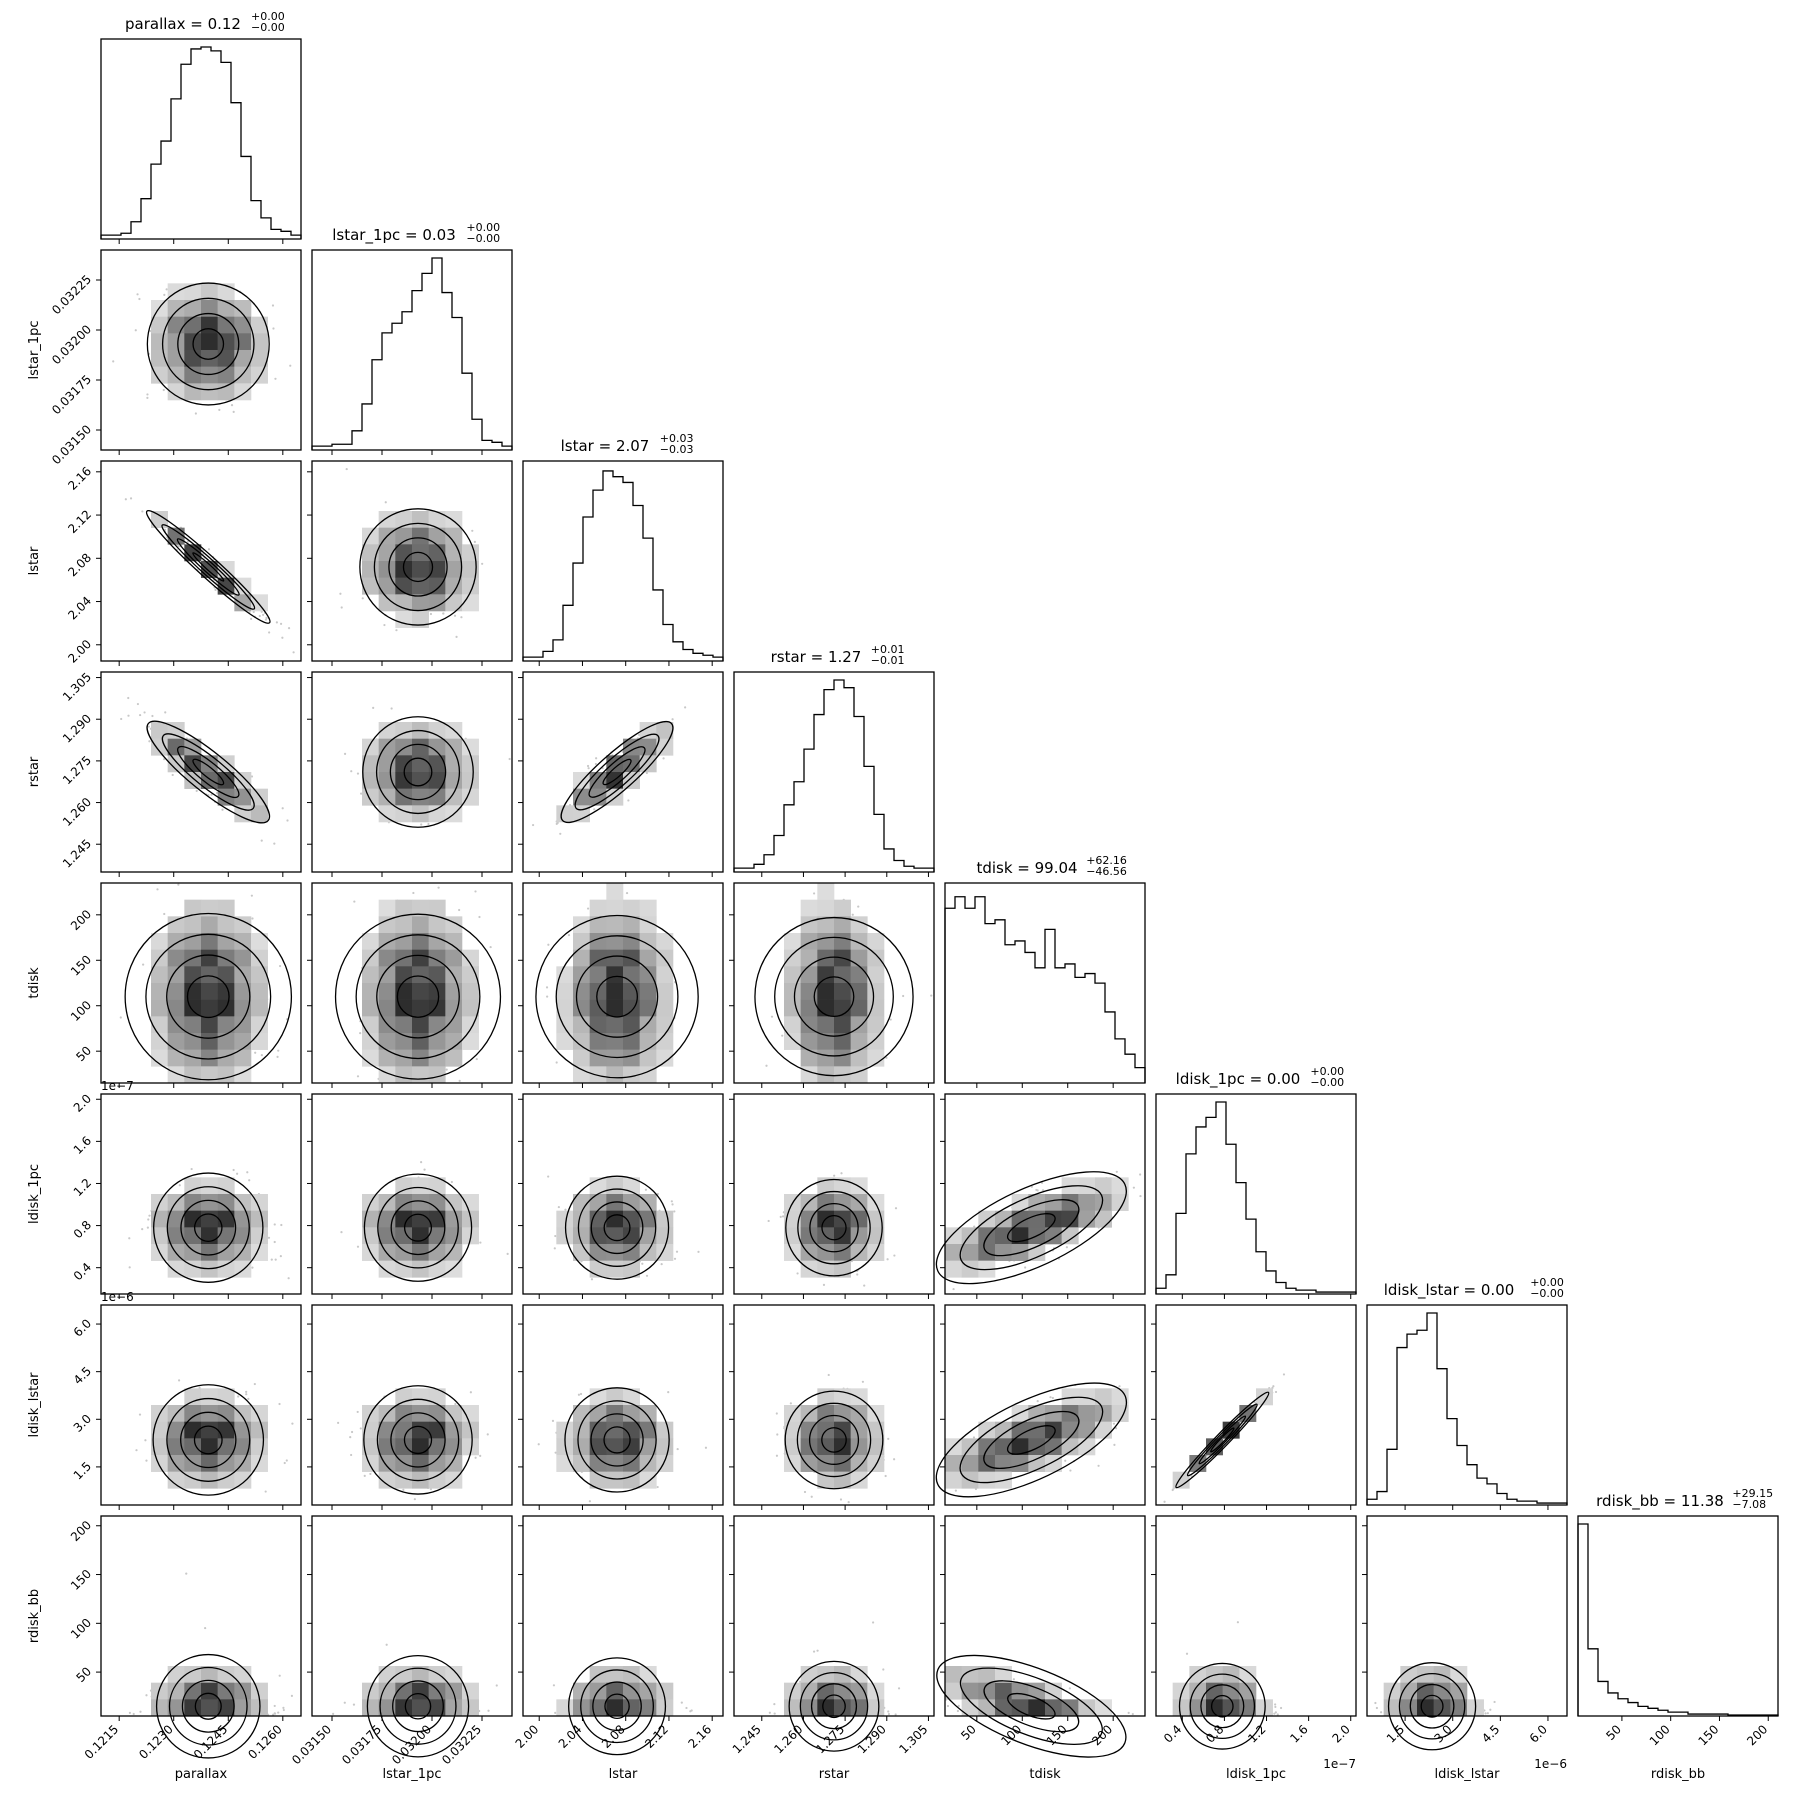 Image resolution: width=1809 pixels, height=1809 pixels. Describe the element at coordinates (82, 1229) in the screenshot. I see `y-tick-label: 0.8` at that location.